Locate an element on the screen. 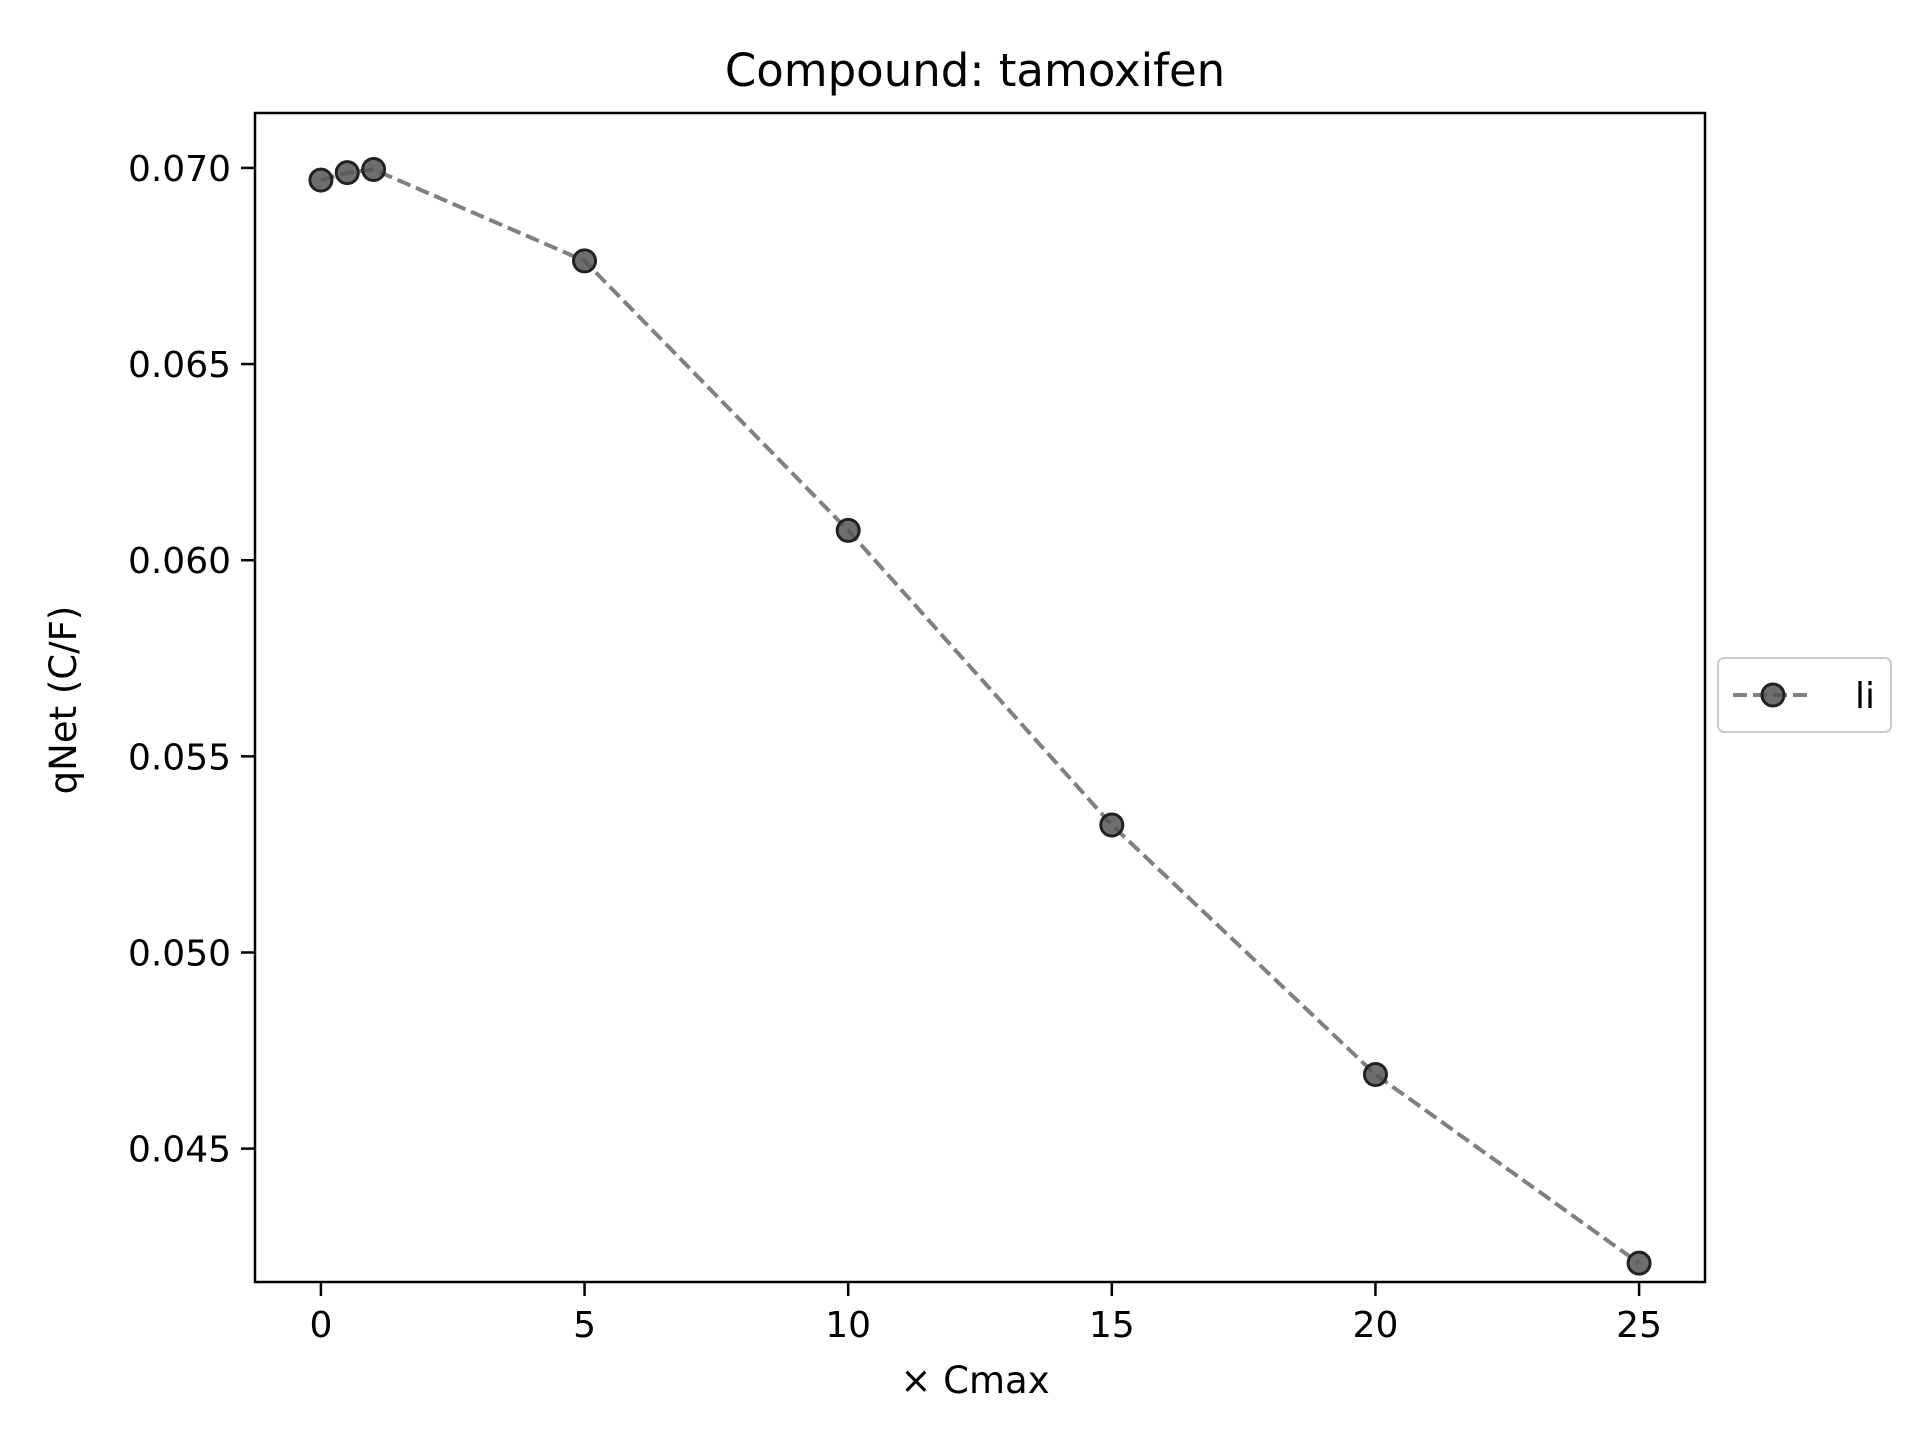 Image resolution: width=1920 pixels, height=1440 pixels. y-tick-label: 0.065 is located at coordinates (179, 365).